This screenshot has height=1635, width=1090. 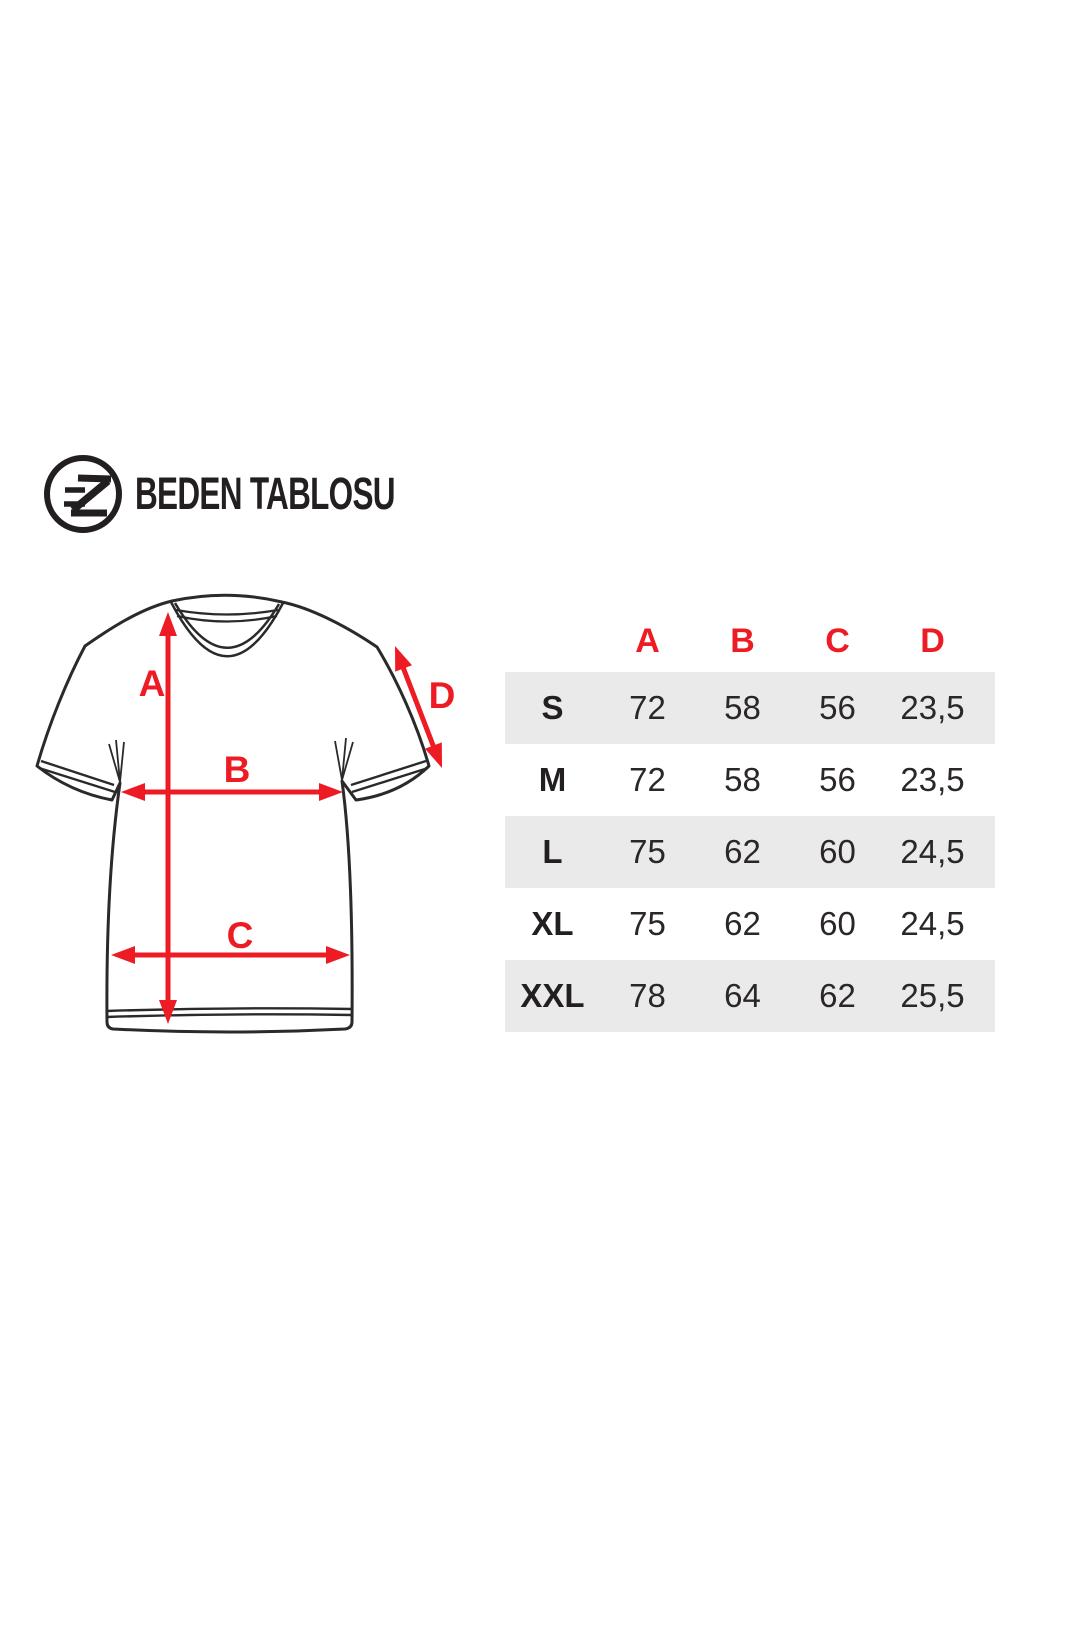 I want to click on measure-label-c: C, so click(x=240, y=935).